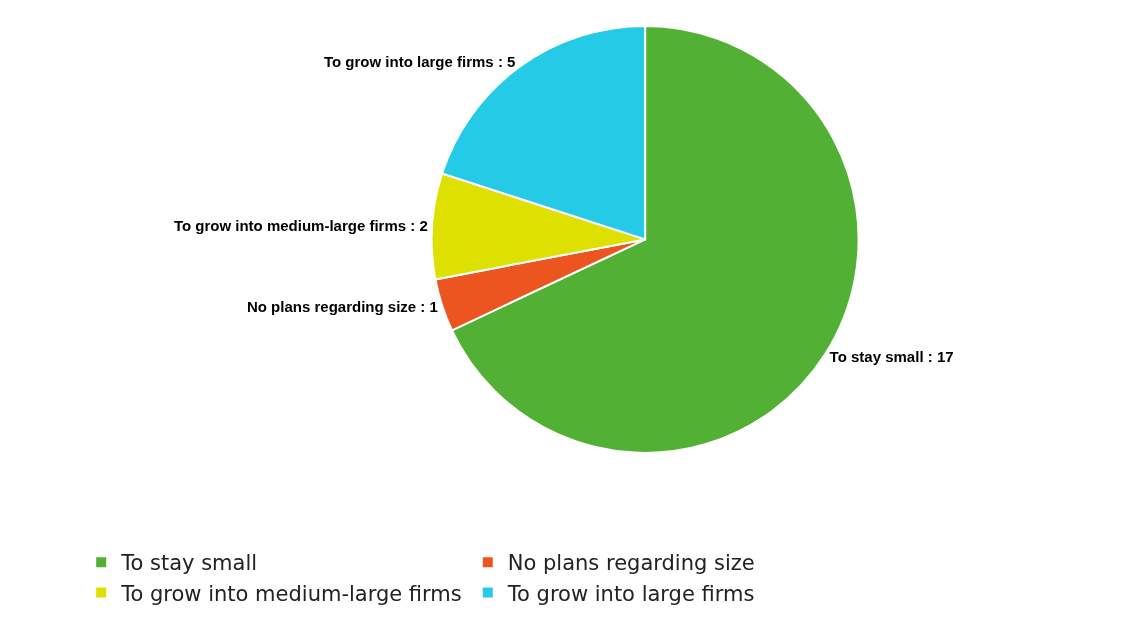  I want to click on data-label: To grow into medium-large firms : 2, so click(300, 226).